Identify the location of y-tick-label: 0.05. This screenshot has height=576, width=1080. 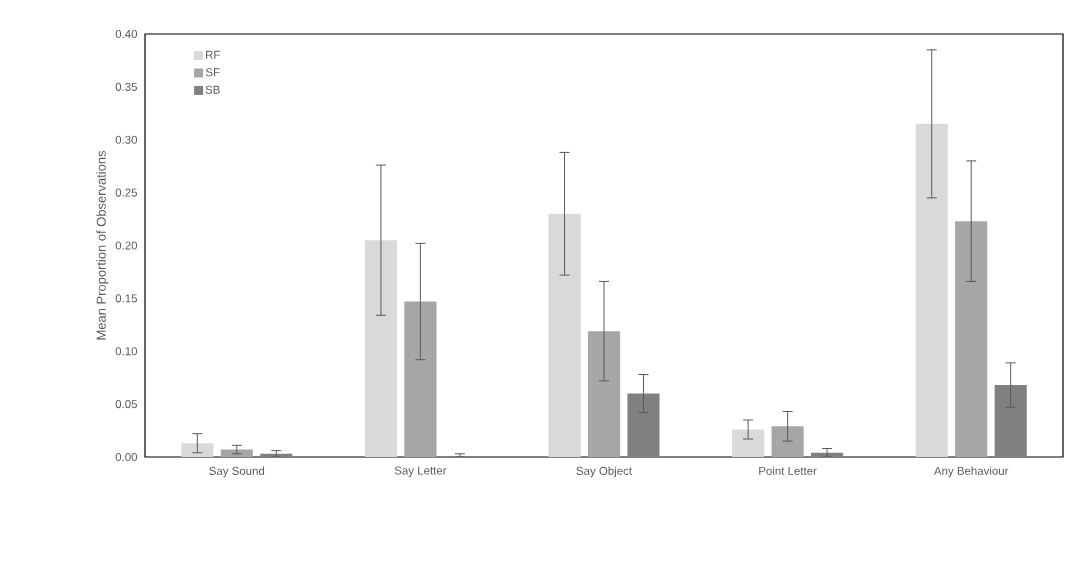
(126, 404).